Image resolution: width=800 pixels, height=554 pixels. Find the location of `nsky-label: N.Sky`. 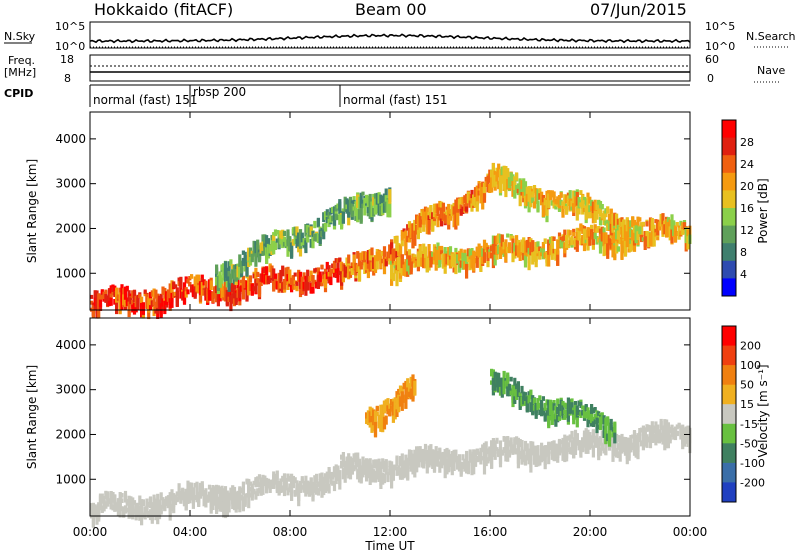

nsky-label: N.Sky is located at coordinates (20, 36).